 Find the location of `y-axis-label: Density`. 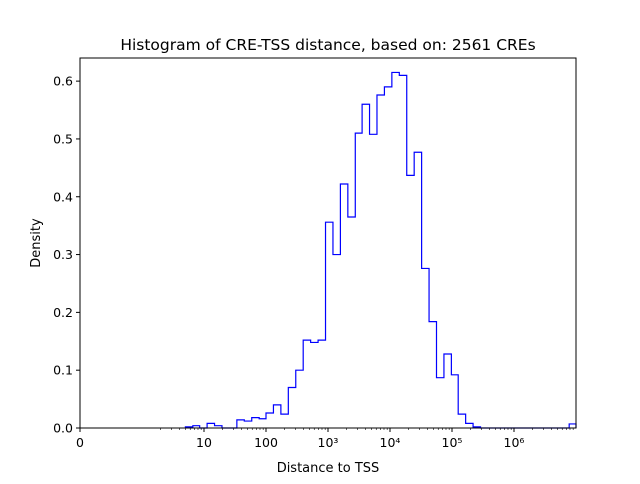

y-axis-label: Density is located at coordinates (36, 243).